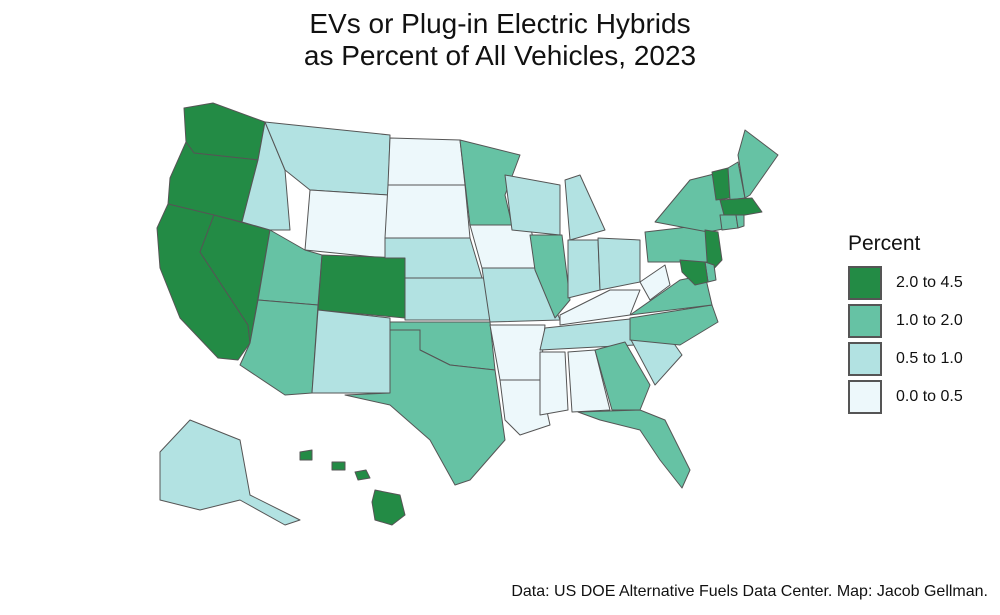  Describe the element at coordinates (929, 320) in the screenshot. I see `legend-label: 1.0 to 2.0` at that location.